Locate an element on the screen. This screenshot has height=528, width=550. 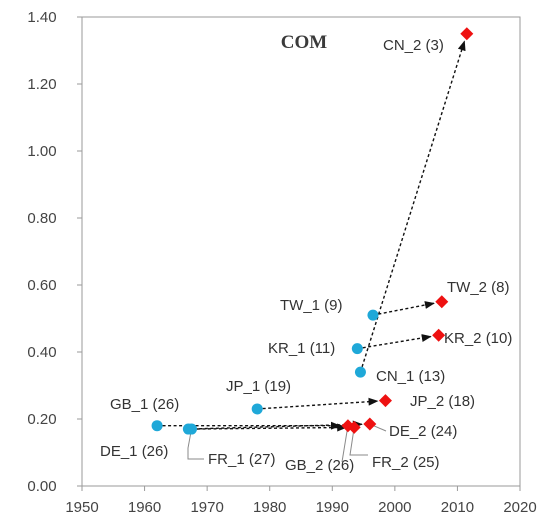
point-label: DE_1 (26) is located at coordinates (134, 451).